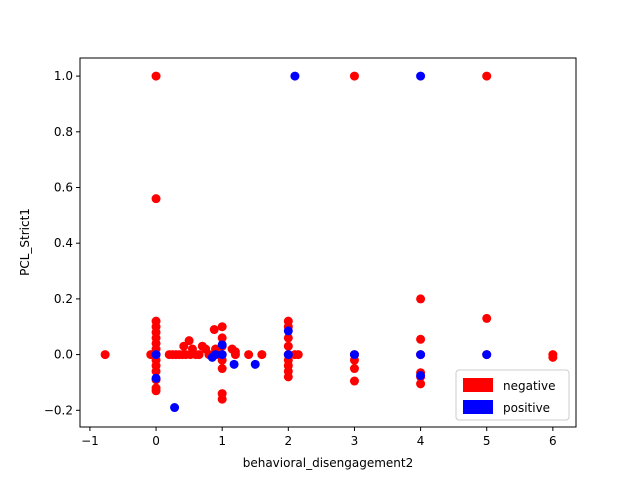 This screenshot has height=480, width=640. Describe the element at coordinates (63, 355) in the screenshot. I see `y-tick-label: 0.0` at that location.